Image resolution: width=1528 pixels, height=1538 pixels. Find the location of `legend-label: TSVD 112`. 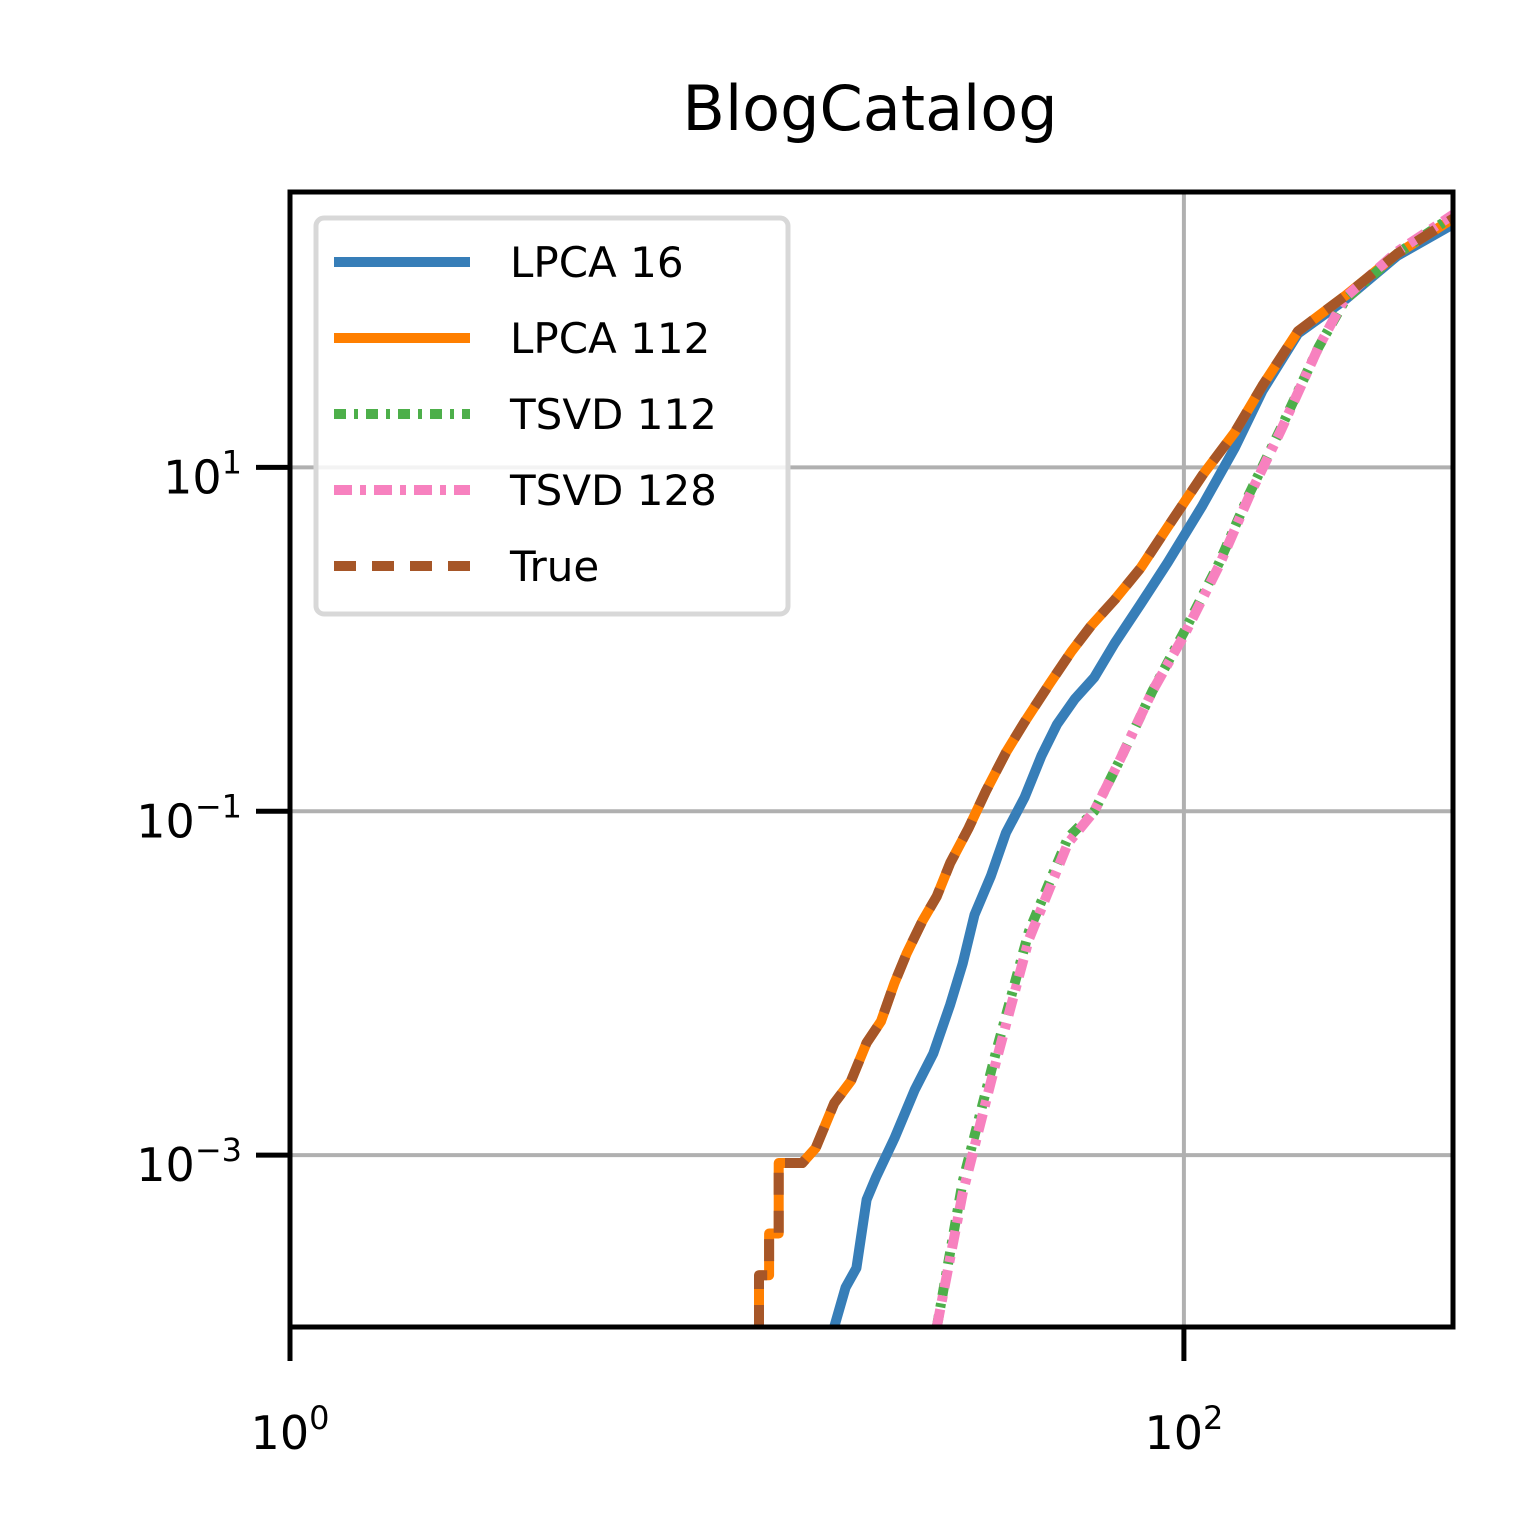

legend-label: TSVD 112 is located at coordinates (613, 414).